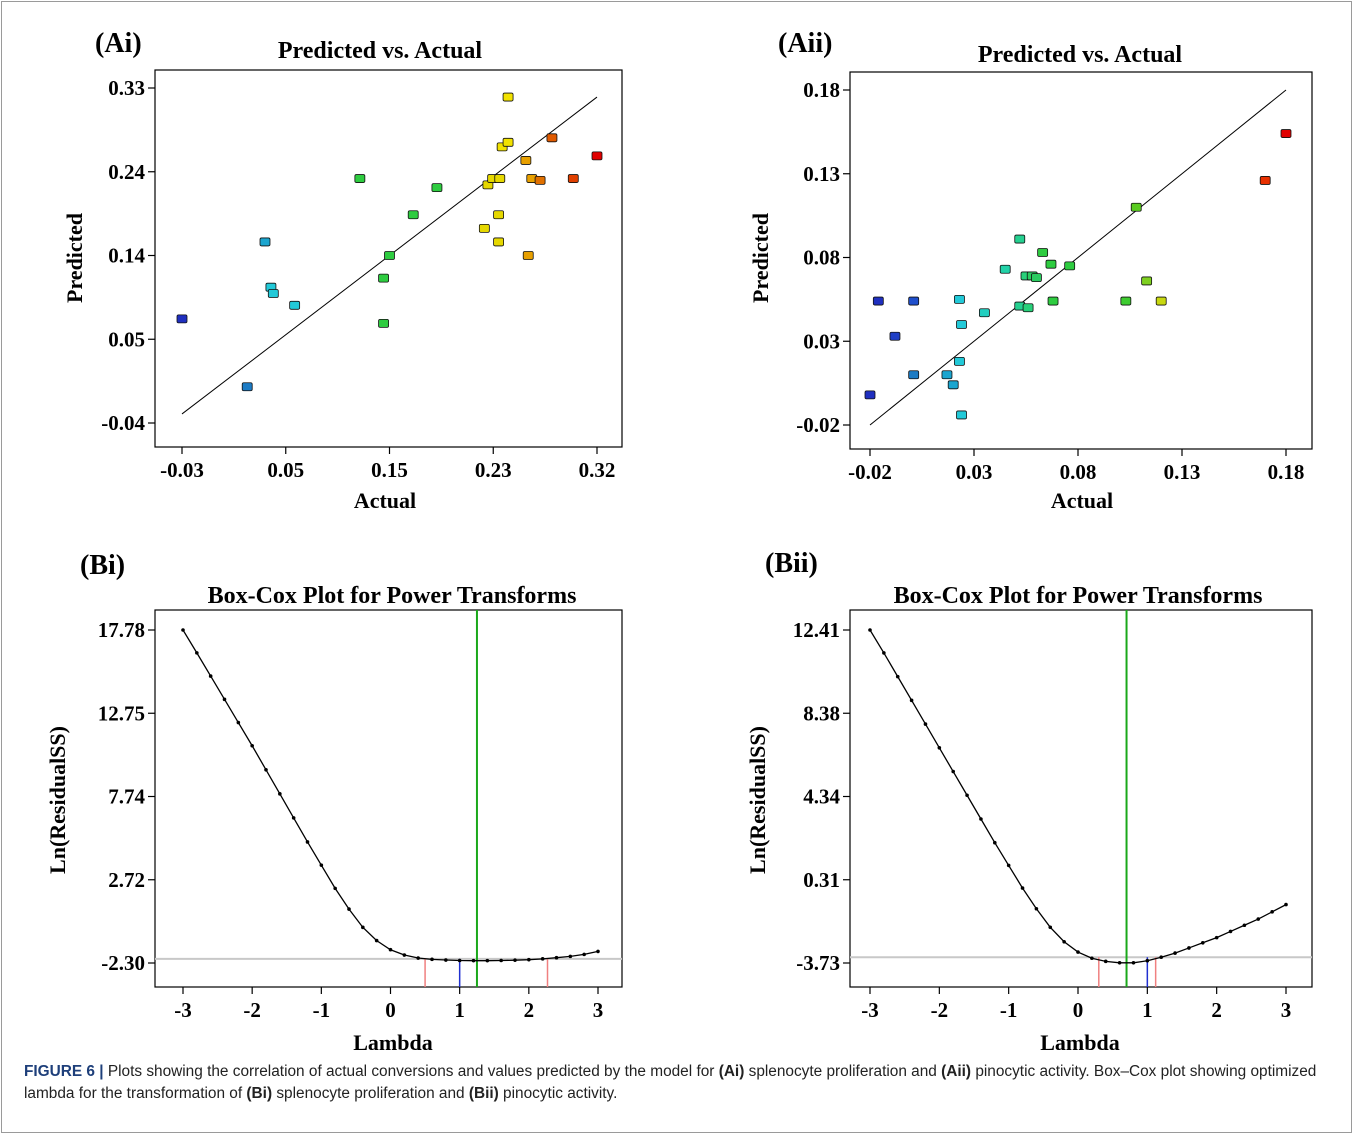  Describe the element at coordinates (760, 258) in the screenshot. I see `y-axis-label-aii: Predicted` at that location.